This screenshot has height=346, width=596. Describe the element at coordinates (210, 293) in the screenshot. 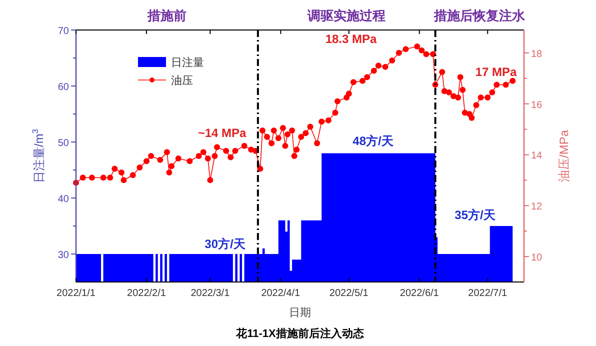

I see `x-tick-label: 2022/3/1` at that location.